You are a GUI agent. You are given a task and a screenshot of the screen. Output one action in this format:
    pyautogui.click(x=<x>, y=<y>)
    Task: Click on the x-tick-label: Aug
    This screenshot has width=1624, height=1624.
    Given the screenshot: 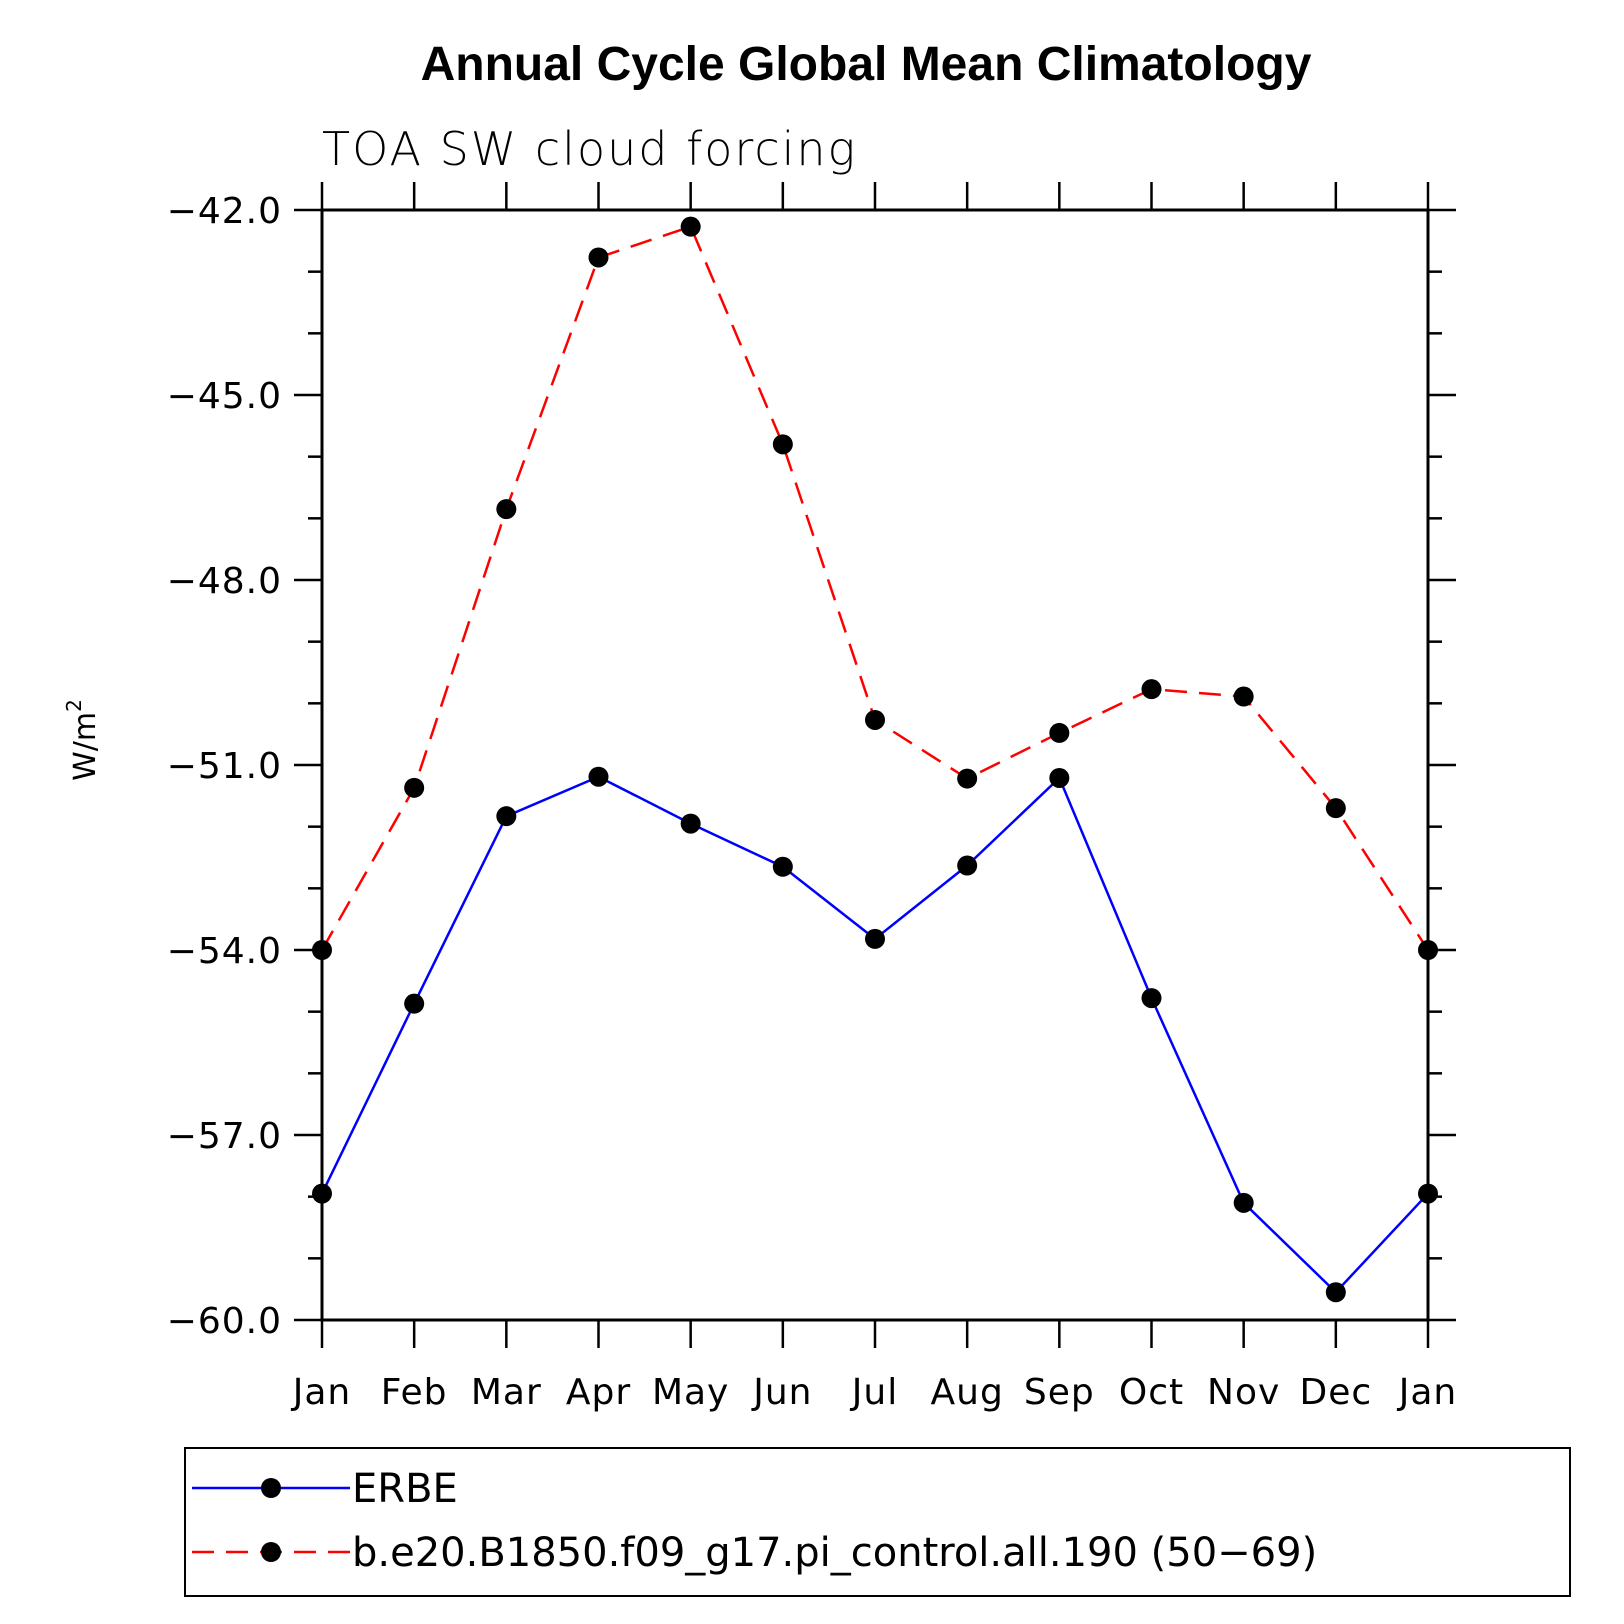 What is the action you would take?
    pyautogui.click(x=967, y=1392)
    